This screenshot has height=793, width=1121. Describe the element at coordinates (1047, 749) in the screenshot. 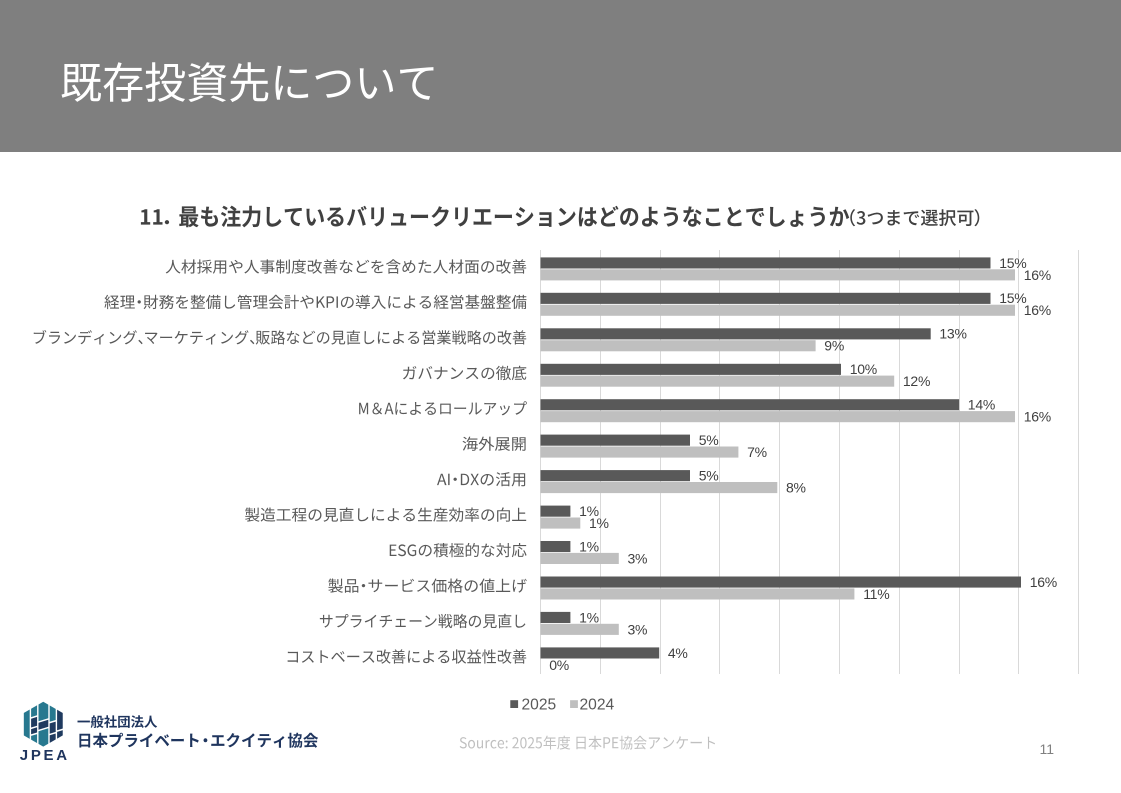

I see `svg-text: 11` at that location.